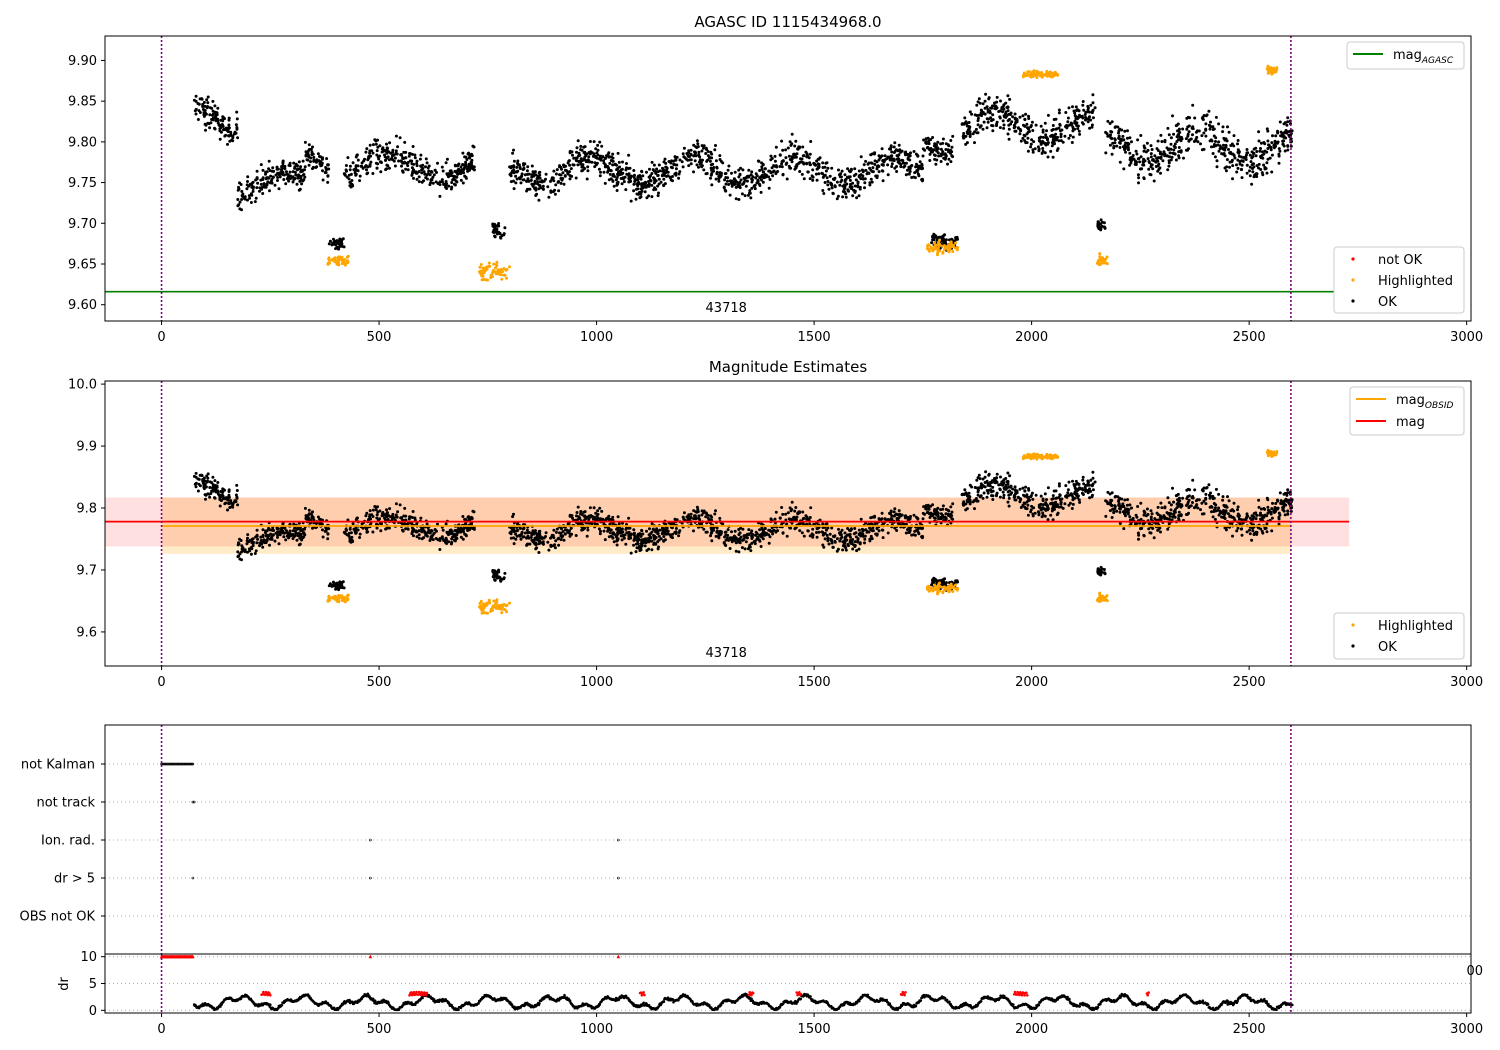  What do you see at coordinates (1400, 260) in the screenshot?
I see `legend-not-ok: not OK` at bounding box center [1400, 260].